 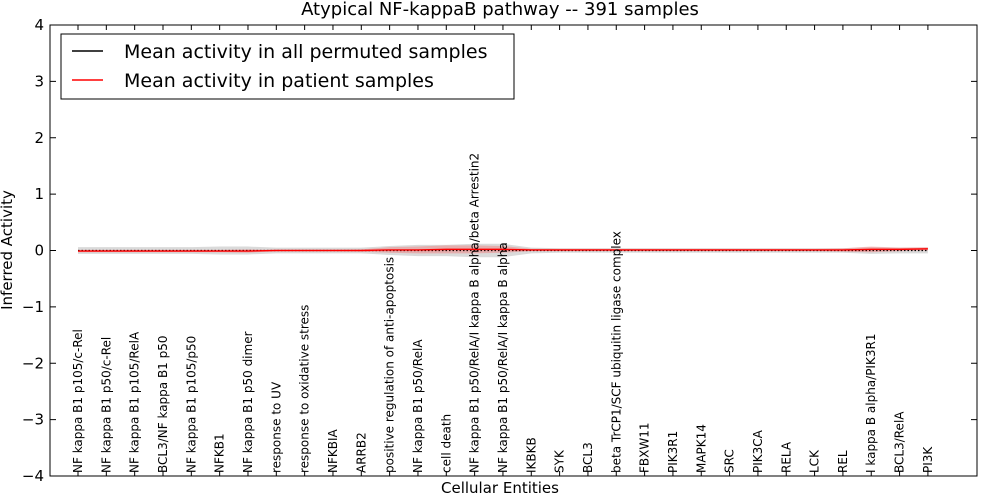 I want to click on x-tick-label: NFKB1, so click(x=220, y=453).